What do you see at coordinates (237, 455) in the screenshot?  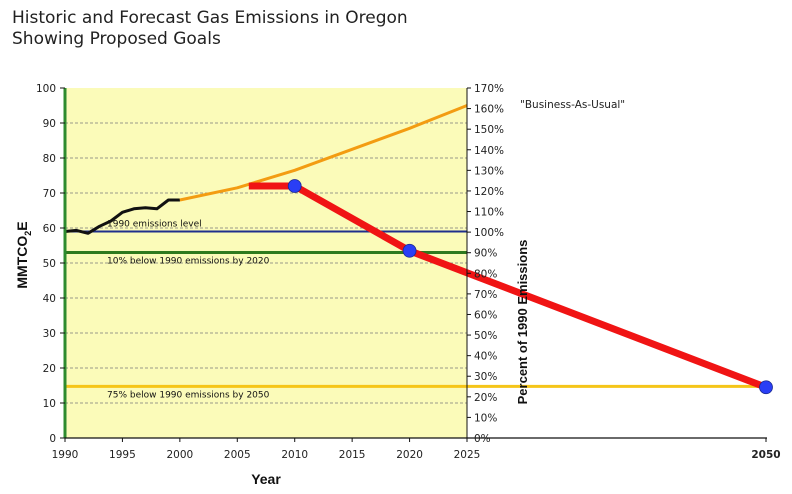 I see `x-tick-label: 2005` at bounding box center [237, 455].